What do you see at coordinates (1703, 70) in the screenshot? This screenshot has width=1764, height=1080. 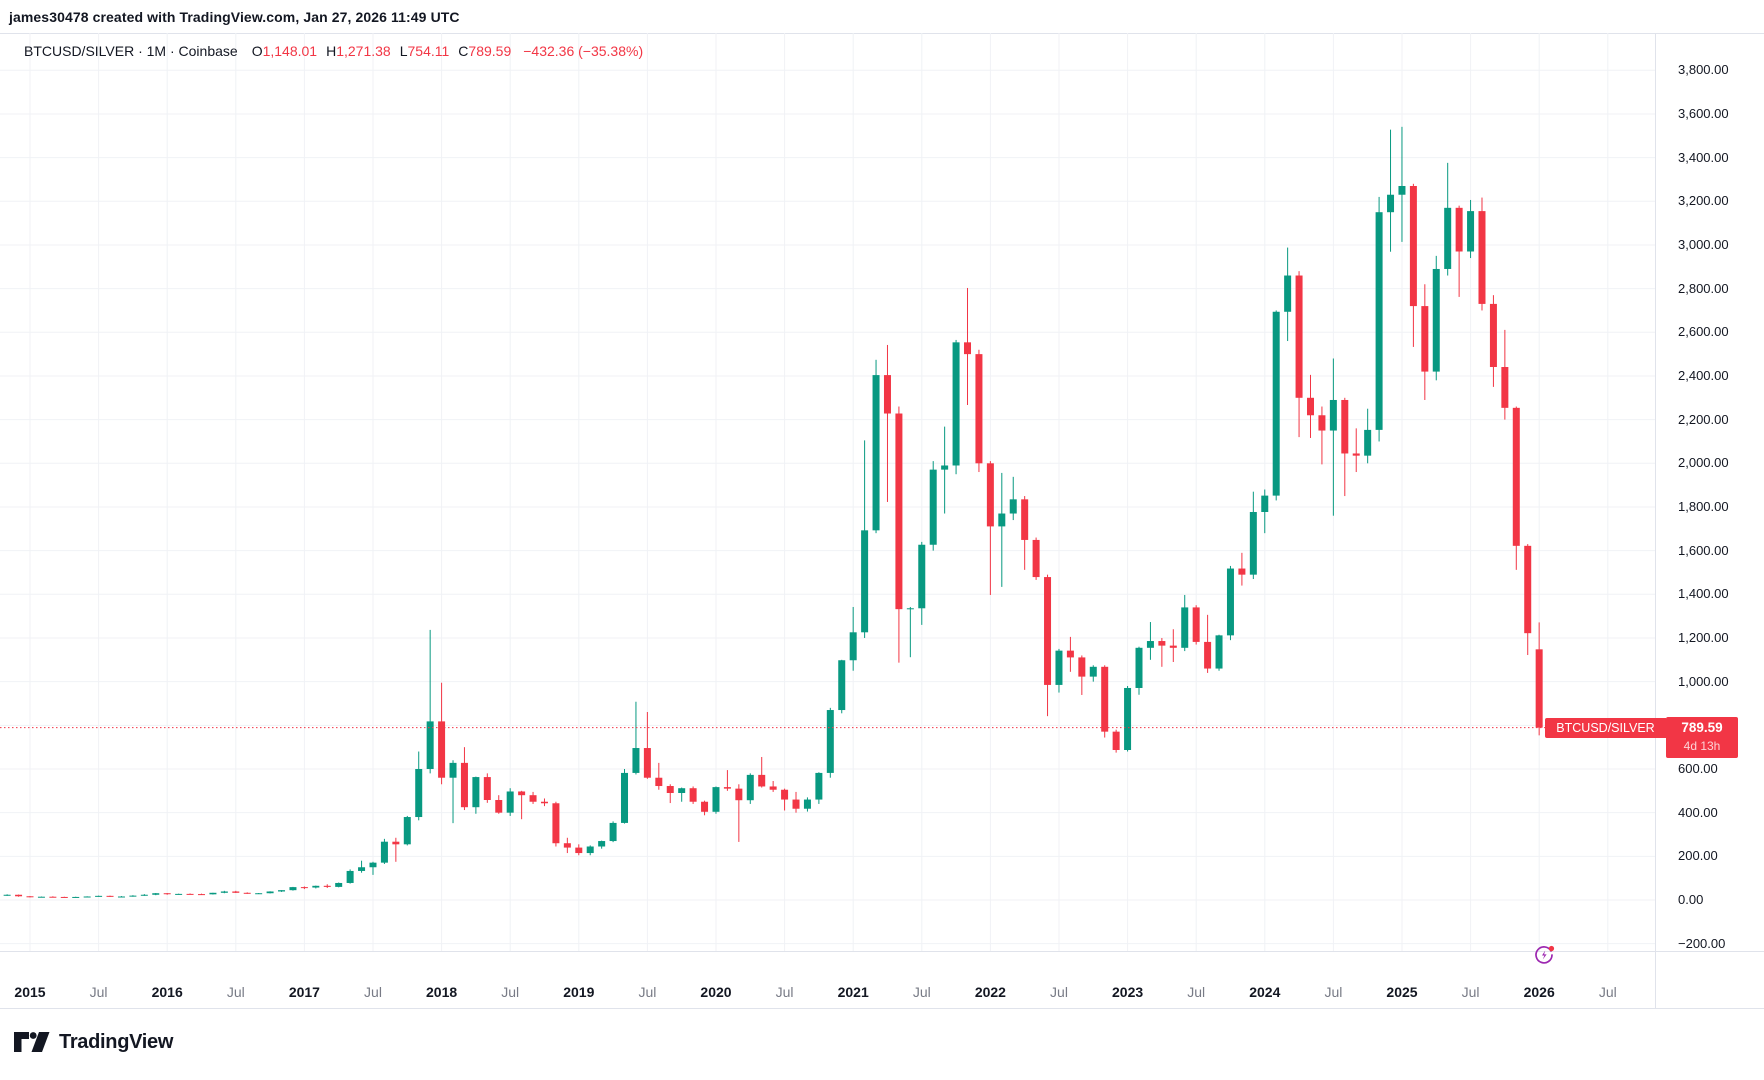 I see `price-axis-label: 3,800.00` at bounding box center [1703, 70].